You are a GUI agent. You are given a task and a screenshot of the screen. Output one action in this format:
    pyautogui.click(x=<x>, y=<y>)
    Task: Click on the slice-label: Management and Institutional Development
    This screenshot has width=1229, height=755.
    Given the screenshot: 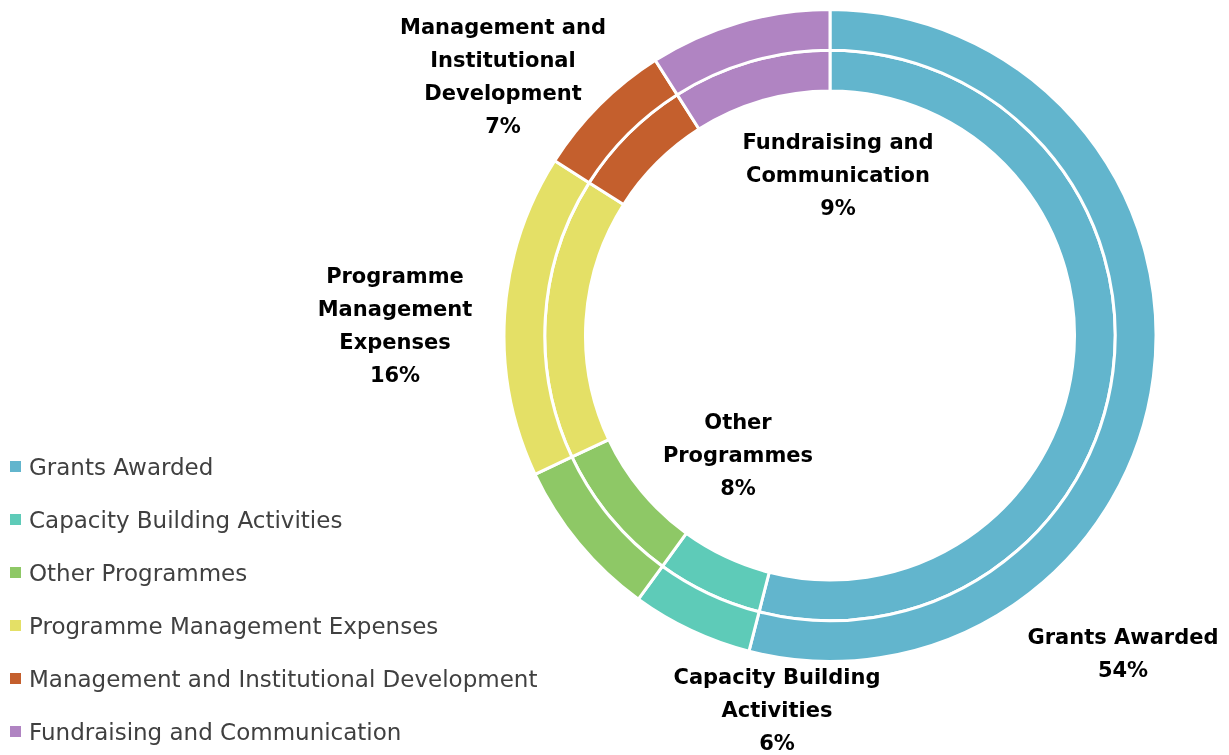 What is the action you would take?
    pyautogui.click(x=503, y=59)
    